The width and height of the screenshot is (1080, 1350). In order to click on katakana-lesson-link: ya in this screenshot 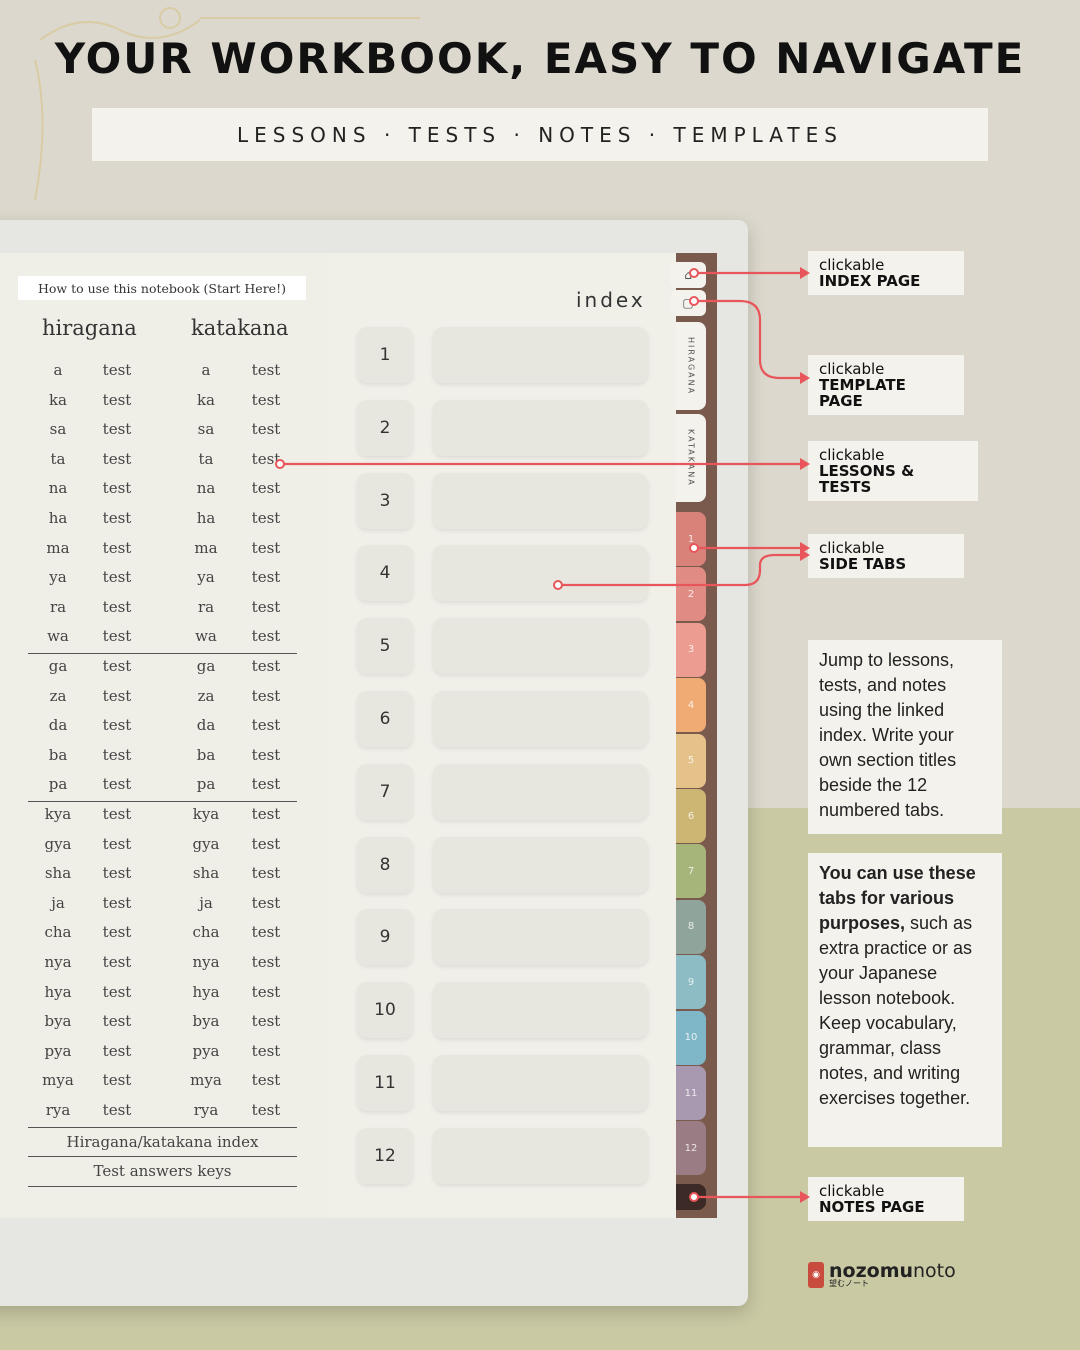, I will do `click(206, 577)`.